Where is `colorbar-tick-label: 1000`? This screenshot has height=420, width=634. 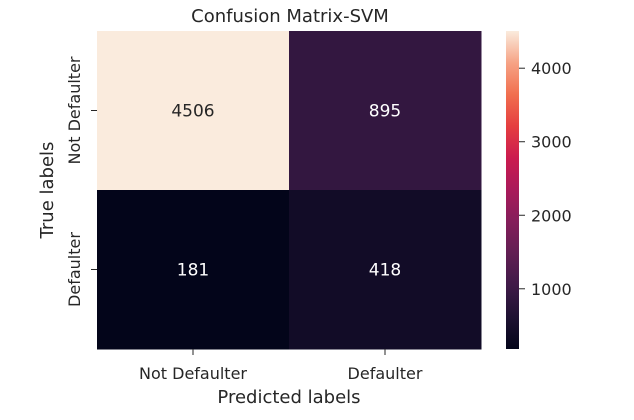
colorbar-tick-label: 1000 is located at coordinates (551, 289).